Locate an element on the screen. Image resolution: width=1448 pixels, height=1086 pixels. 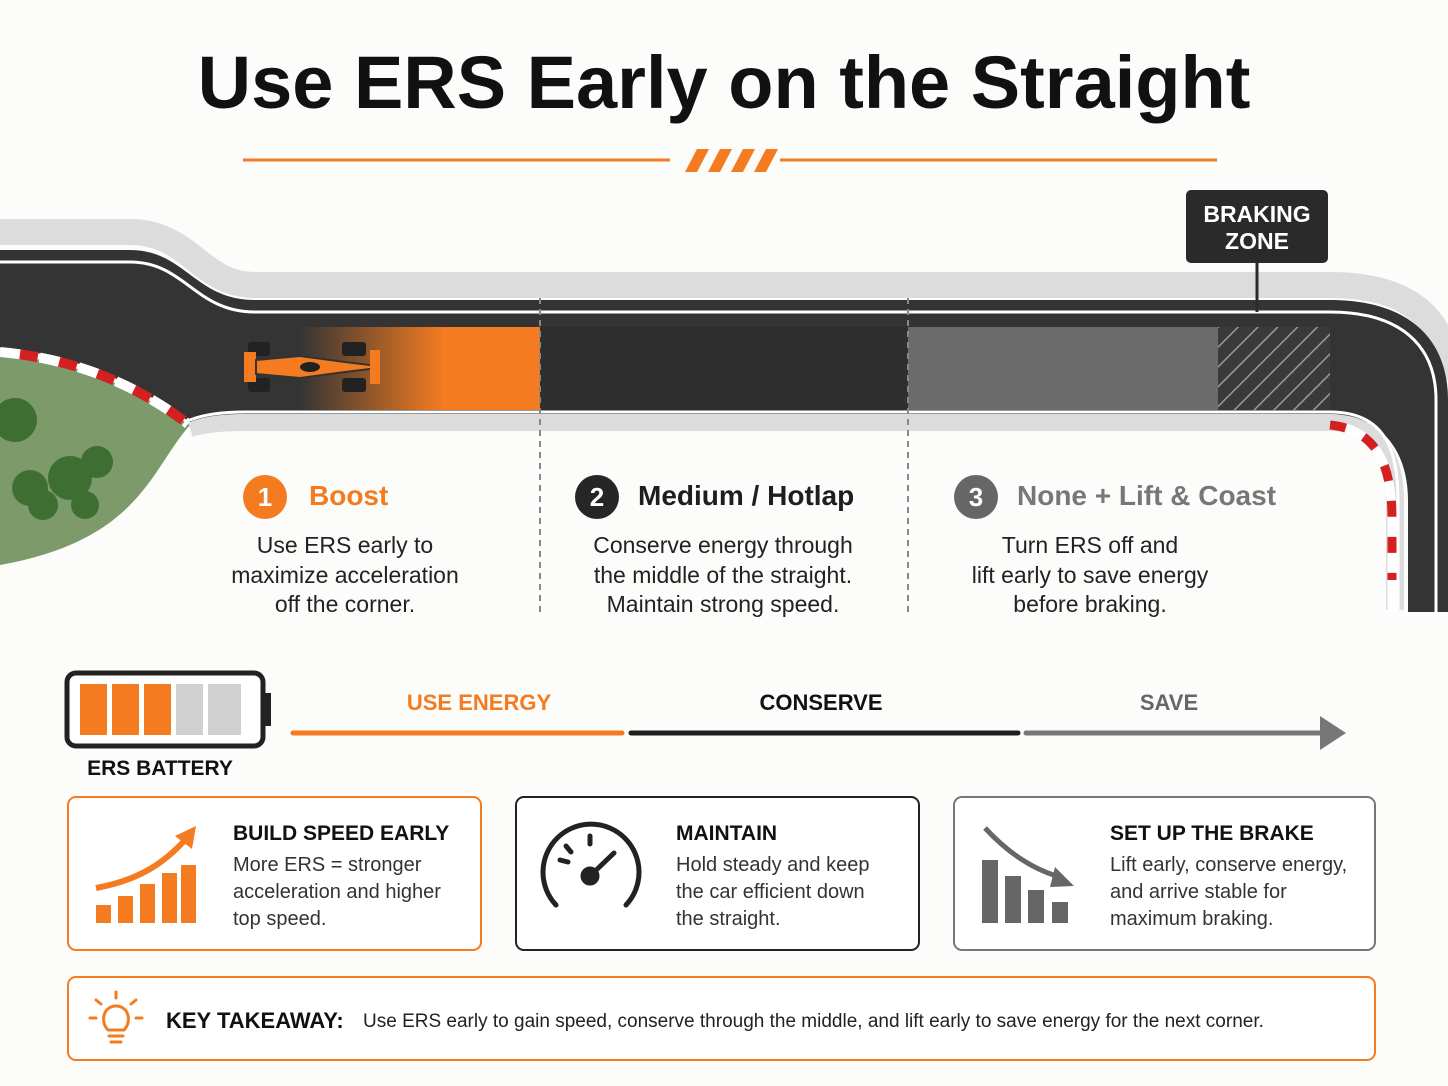
braking-label: BRAKING ZONE is located at coordinates (1257, 228).